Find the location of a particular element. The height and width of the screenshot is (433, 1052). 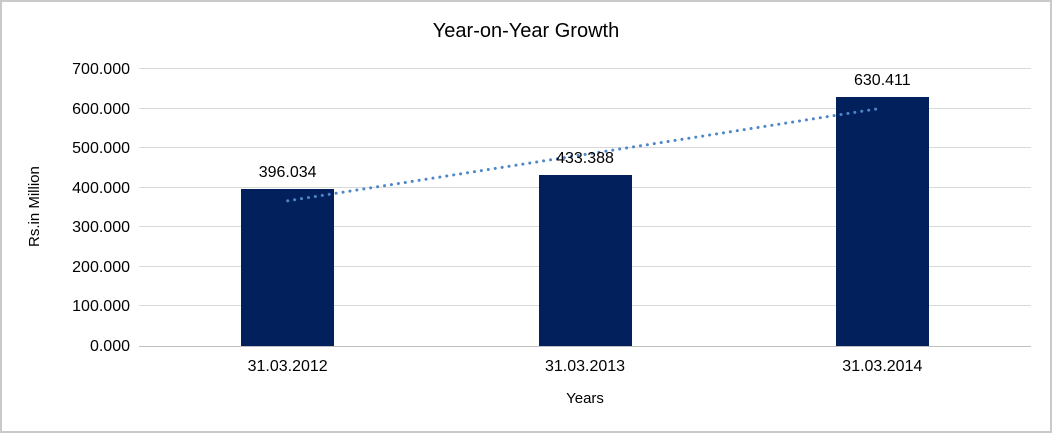

chart-title: Year-on-Year Growth is located at coordinates (526, 31).